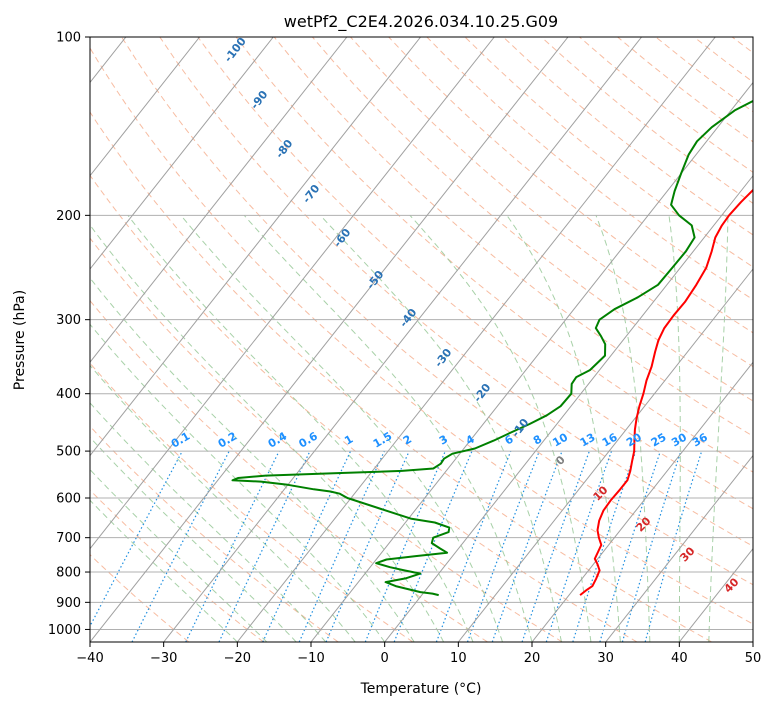 Image resolution: width=775 pixels, height=708 pixels. I want to click on y-tick-label: 600, so click(68, 499).